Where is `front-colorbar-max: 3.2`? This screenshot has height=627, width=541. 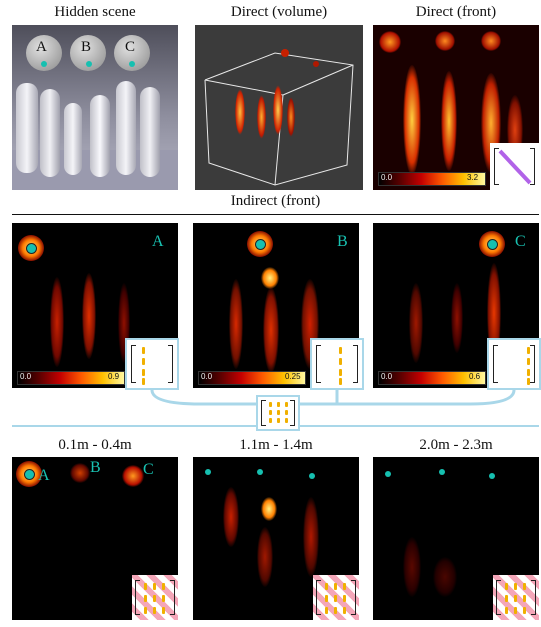
front-colorbar-max: 3.2 is located at coordinates (473, 177).